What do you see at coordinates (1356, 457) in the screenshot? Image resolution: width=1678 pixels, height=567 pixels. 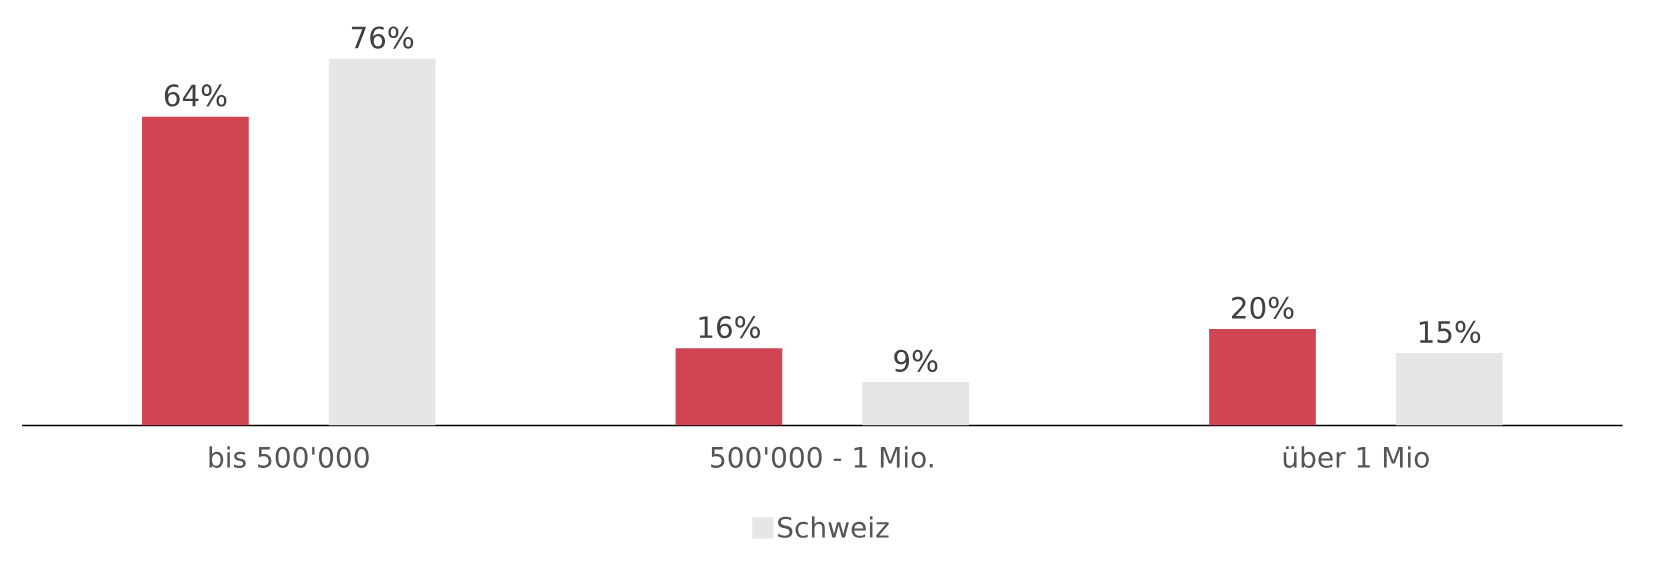 I see `x-tick-label: über 1 Mio` at bounding box center [1356, 457].